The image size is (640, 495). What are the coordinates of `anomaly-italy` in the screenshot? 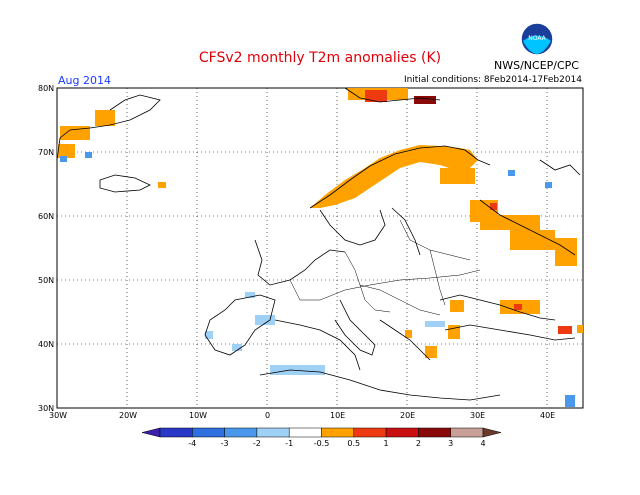 It's located at (408, 334).